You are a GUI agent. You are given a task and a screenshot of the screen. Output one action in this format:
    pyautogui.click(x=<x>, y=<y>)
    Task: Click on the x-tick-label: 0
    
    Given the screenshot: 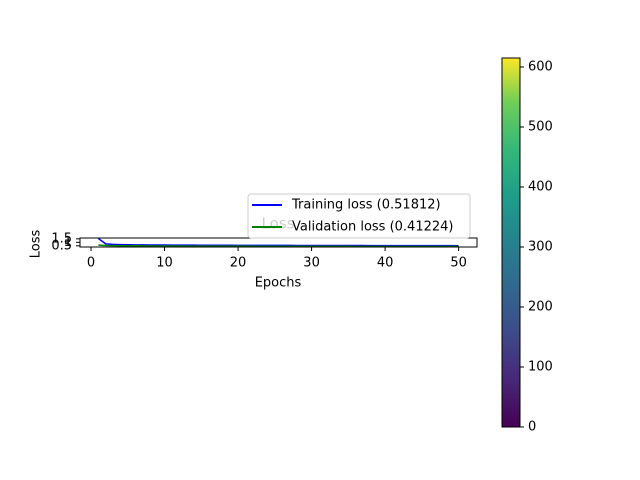 What is the action you would take?
    pyautogui.click(x=91, y=263)
    